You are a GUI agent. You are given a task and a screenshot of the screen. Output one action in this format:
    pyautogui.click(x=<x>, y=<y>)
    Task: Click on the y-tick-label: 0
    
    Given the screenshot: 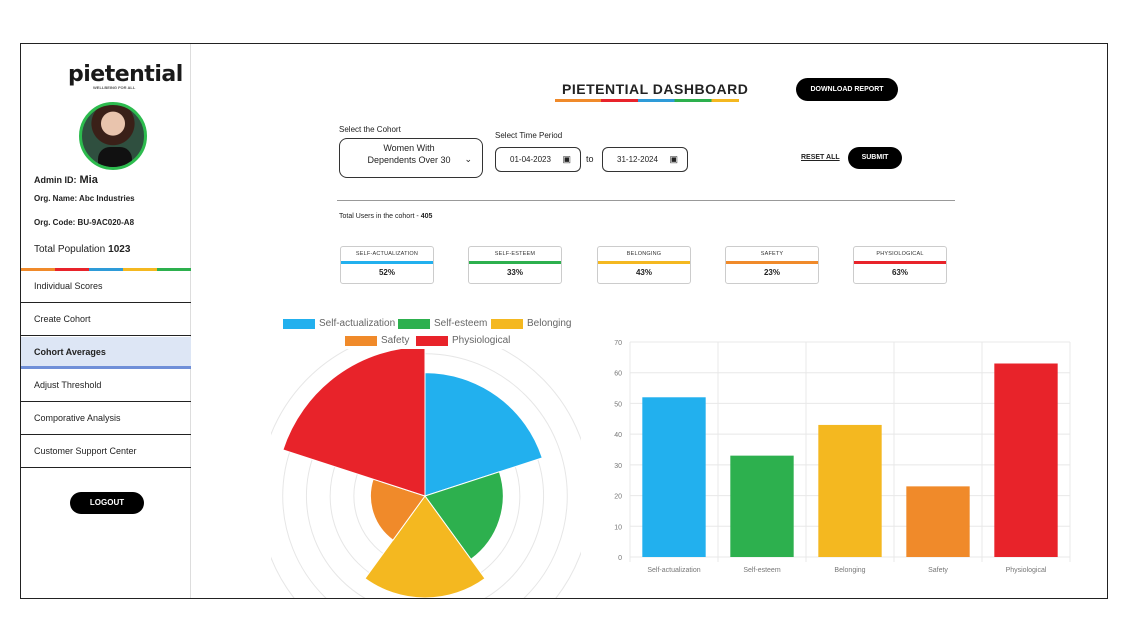 What is the action you would take?
    pyautogui.click(x=620, y=558)
    